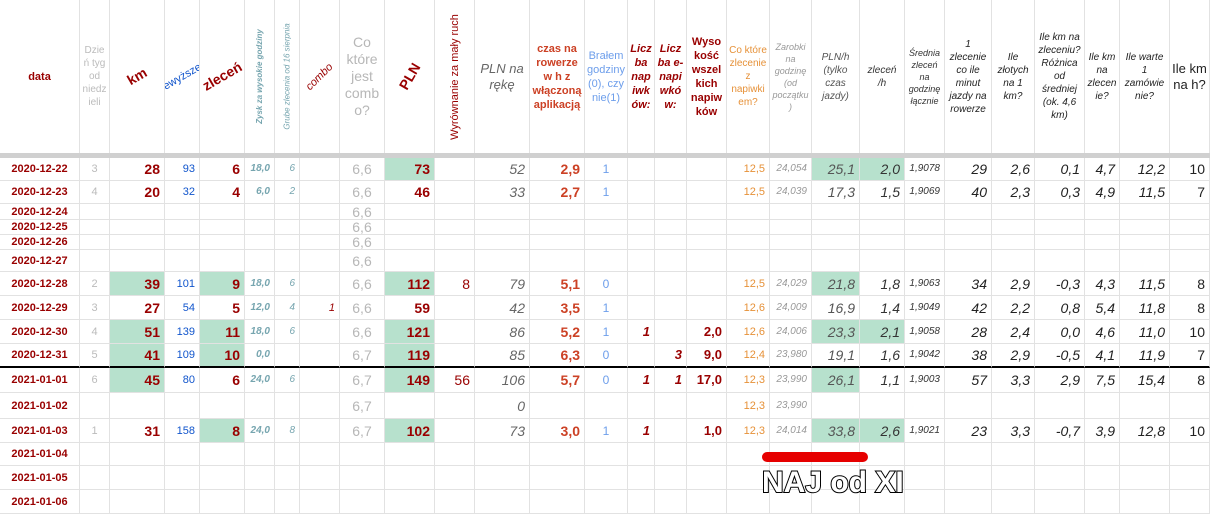 The height and width of the screenshot is (520, 1210). Describe the element at coordinates (260, 380) in the screenshot. I see `data-cell: 24,0` at that location.